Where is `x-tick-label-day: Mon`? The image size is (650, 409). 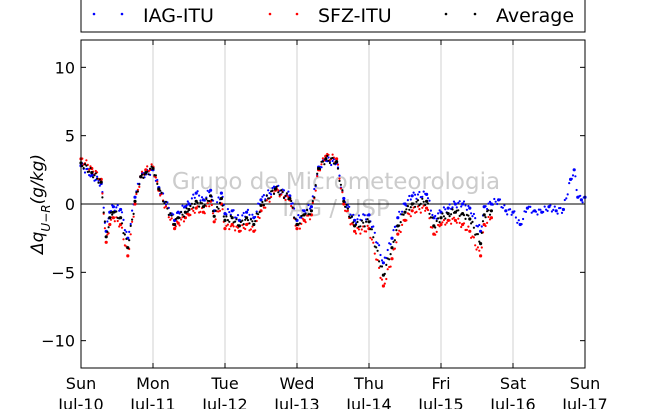 x-tick-label-day: Mon is located at coordinates (153, 383).